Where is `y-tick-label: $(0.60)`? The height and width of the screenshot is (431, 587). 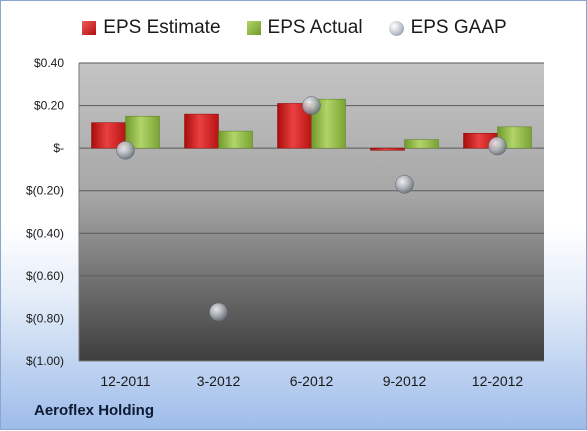
y-tick-label: $(0.60) is located at coordinates (45, 276).